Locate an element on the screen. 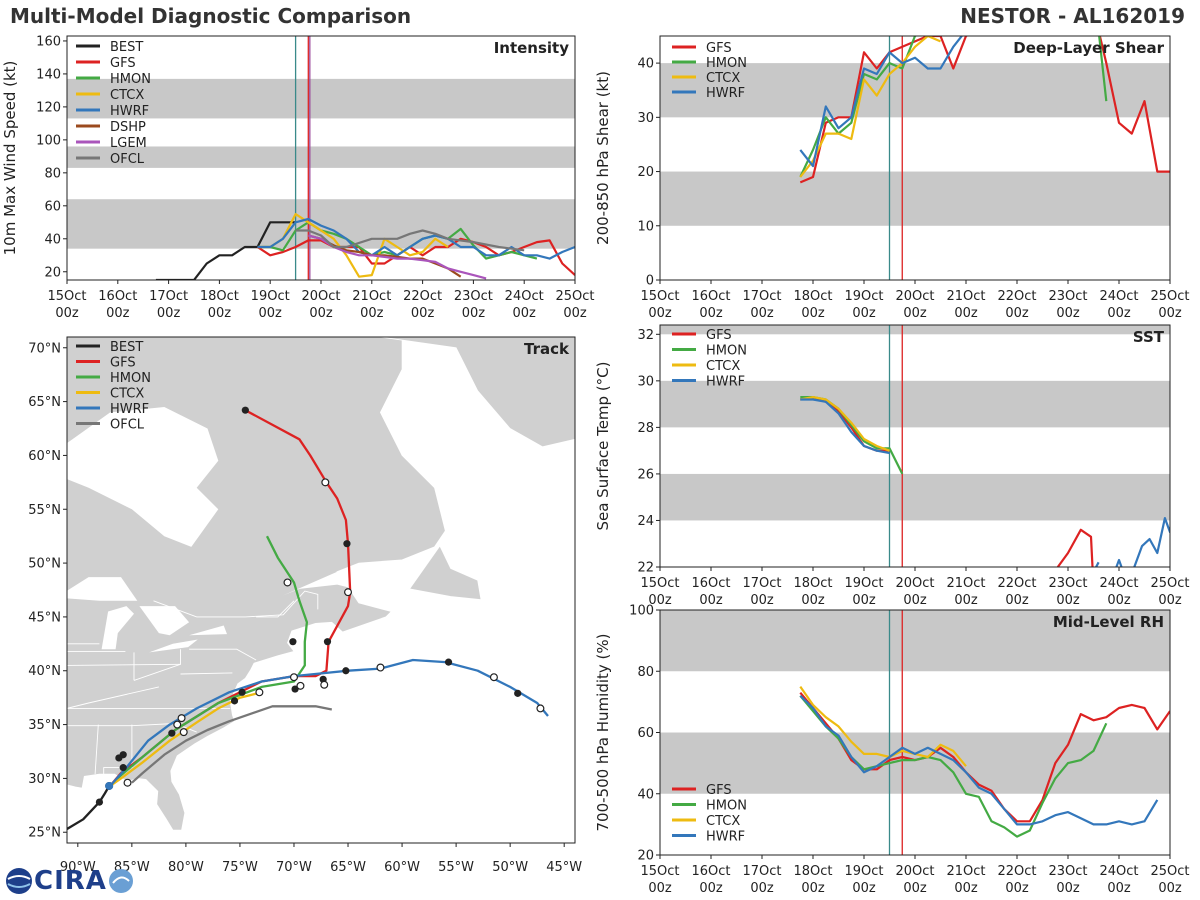 Image resolution: width=1200 pixels, height=900 pixels. rh-ytick-label: 60 is located at coordinates (645, 733).